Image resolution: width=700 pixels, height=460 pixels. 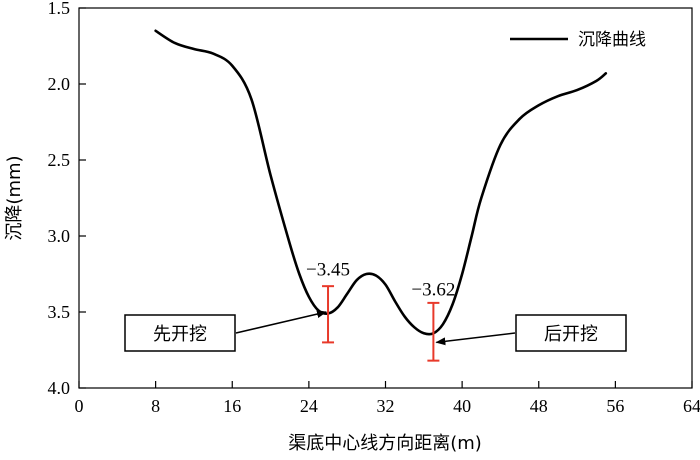 What do you see at coordinates (433, 289) in the screenshot?
I see `data-label: −3.62` at bounding box center [433, 289].